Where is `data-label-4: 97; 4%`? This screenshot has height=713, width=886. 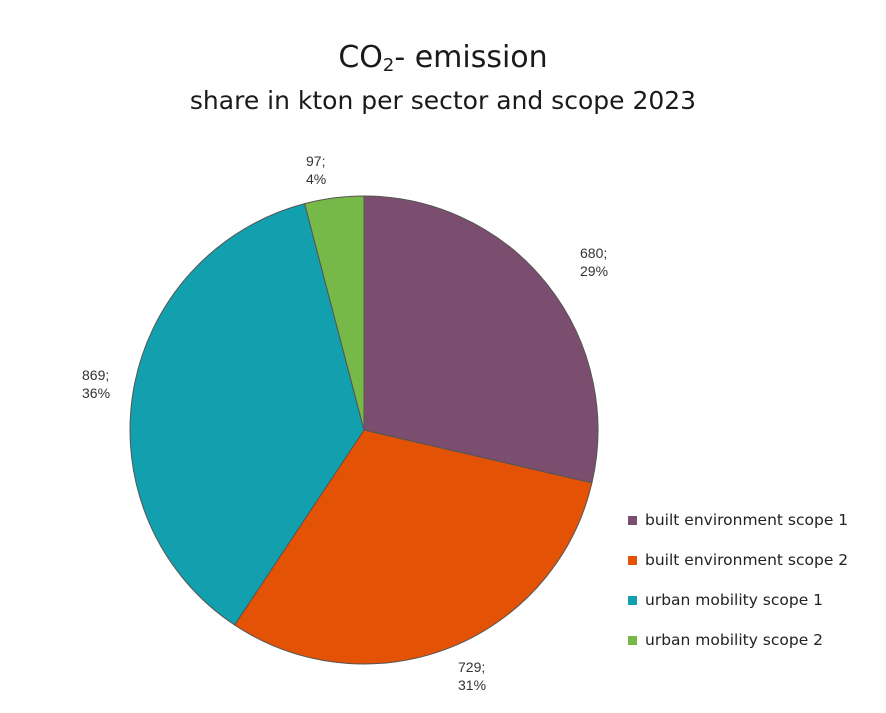 data-label-4: 97; 4% is located at coordinates (316, 170).